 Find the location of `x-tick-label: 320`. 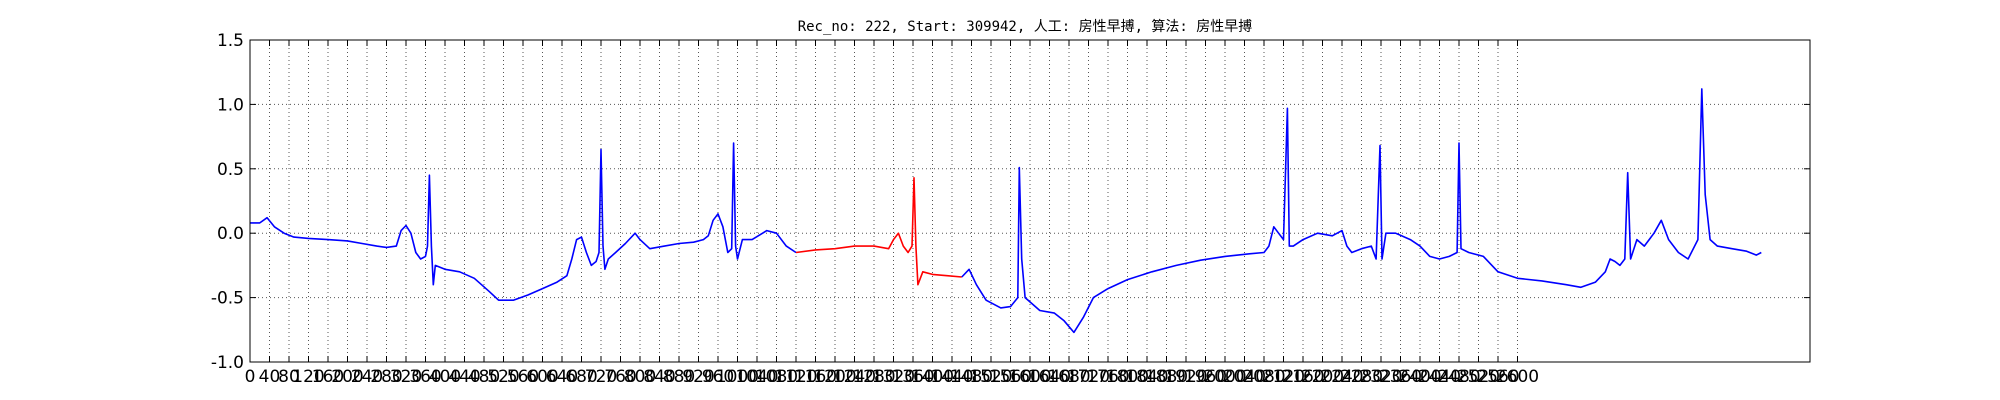

x-tick-label: 320 is located at coordinates (406, 377).